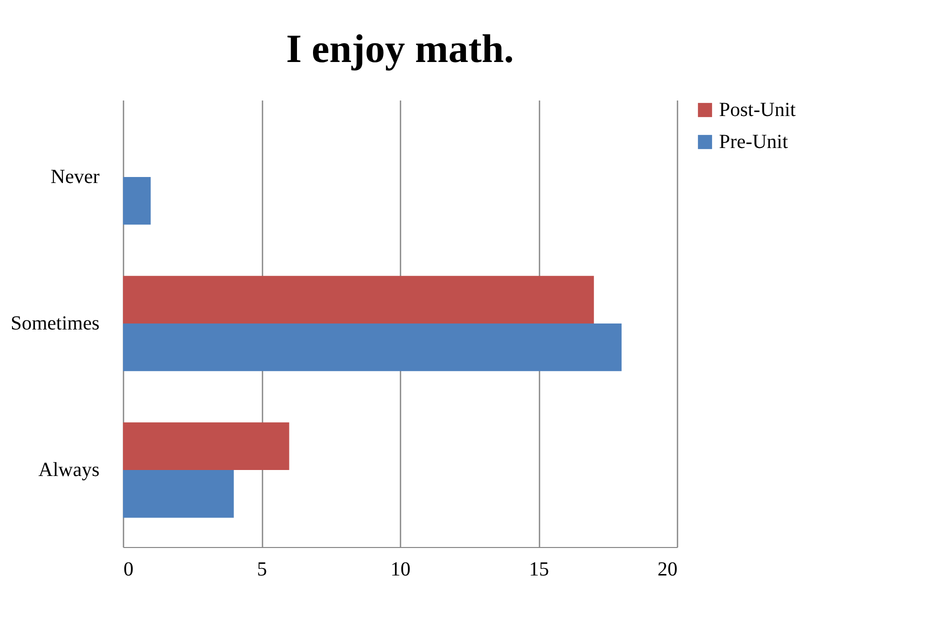  Describe the element at coordinates (539, 569) in the screenshot. I see `x-tick-label: 15` at that location.